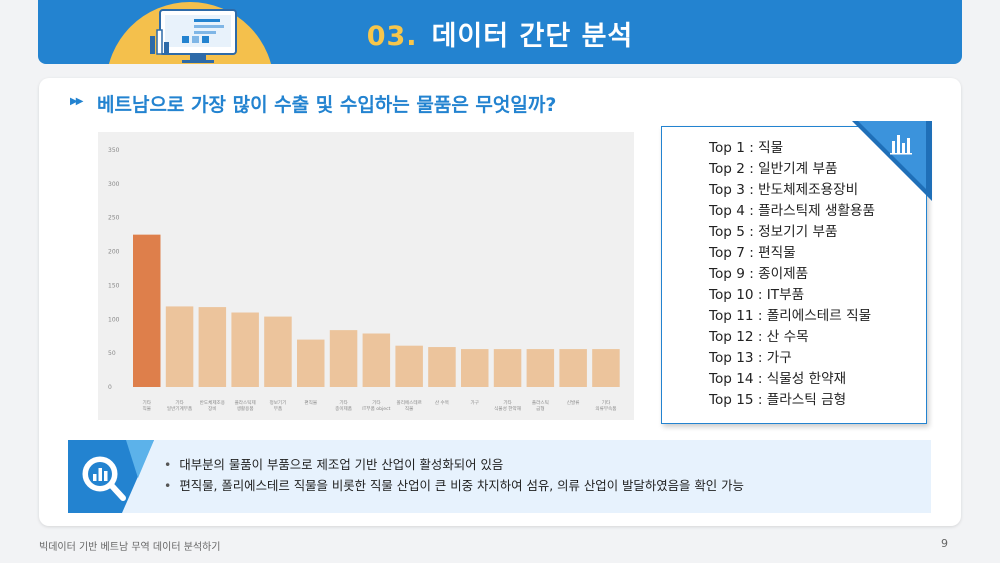  Describe the element at coordinates (112, 353) in the screenshot. I see `y-tick-label: 50` at that location.